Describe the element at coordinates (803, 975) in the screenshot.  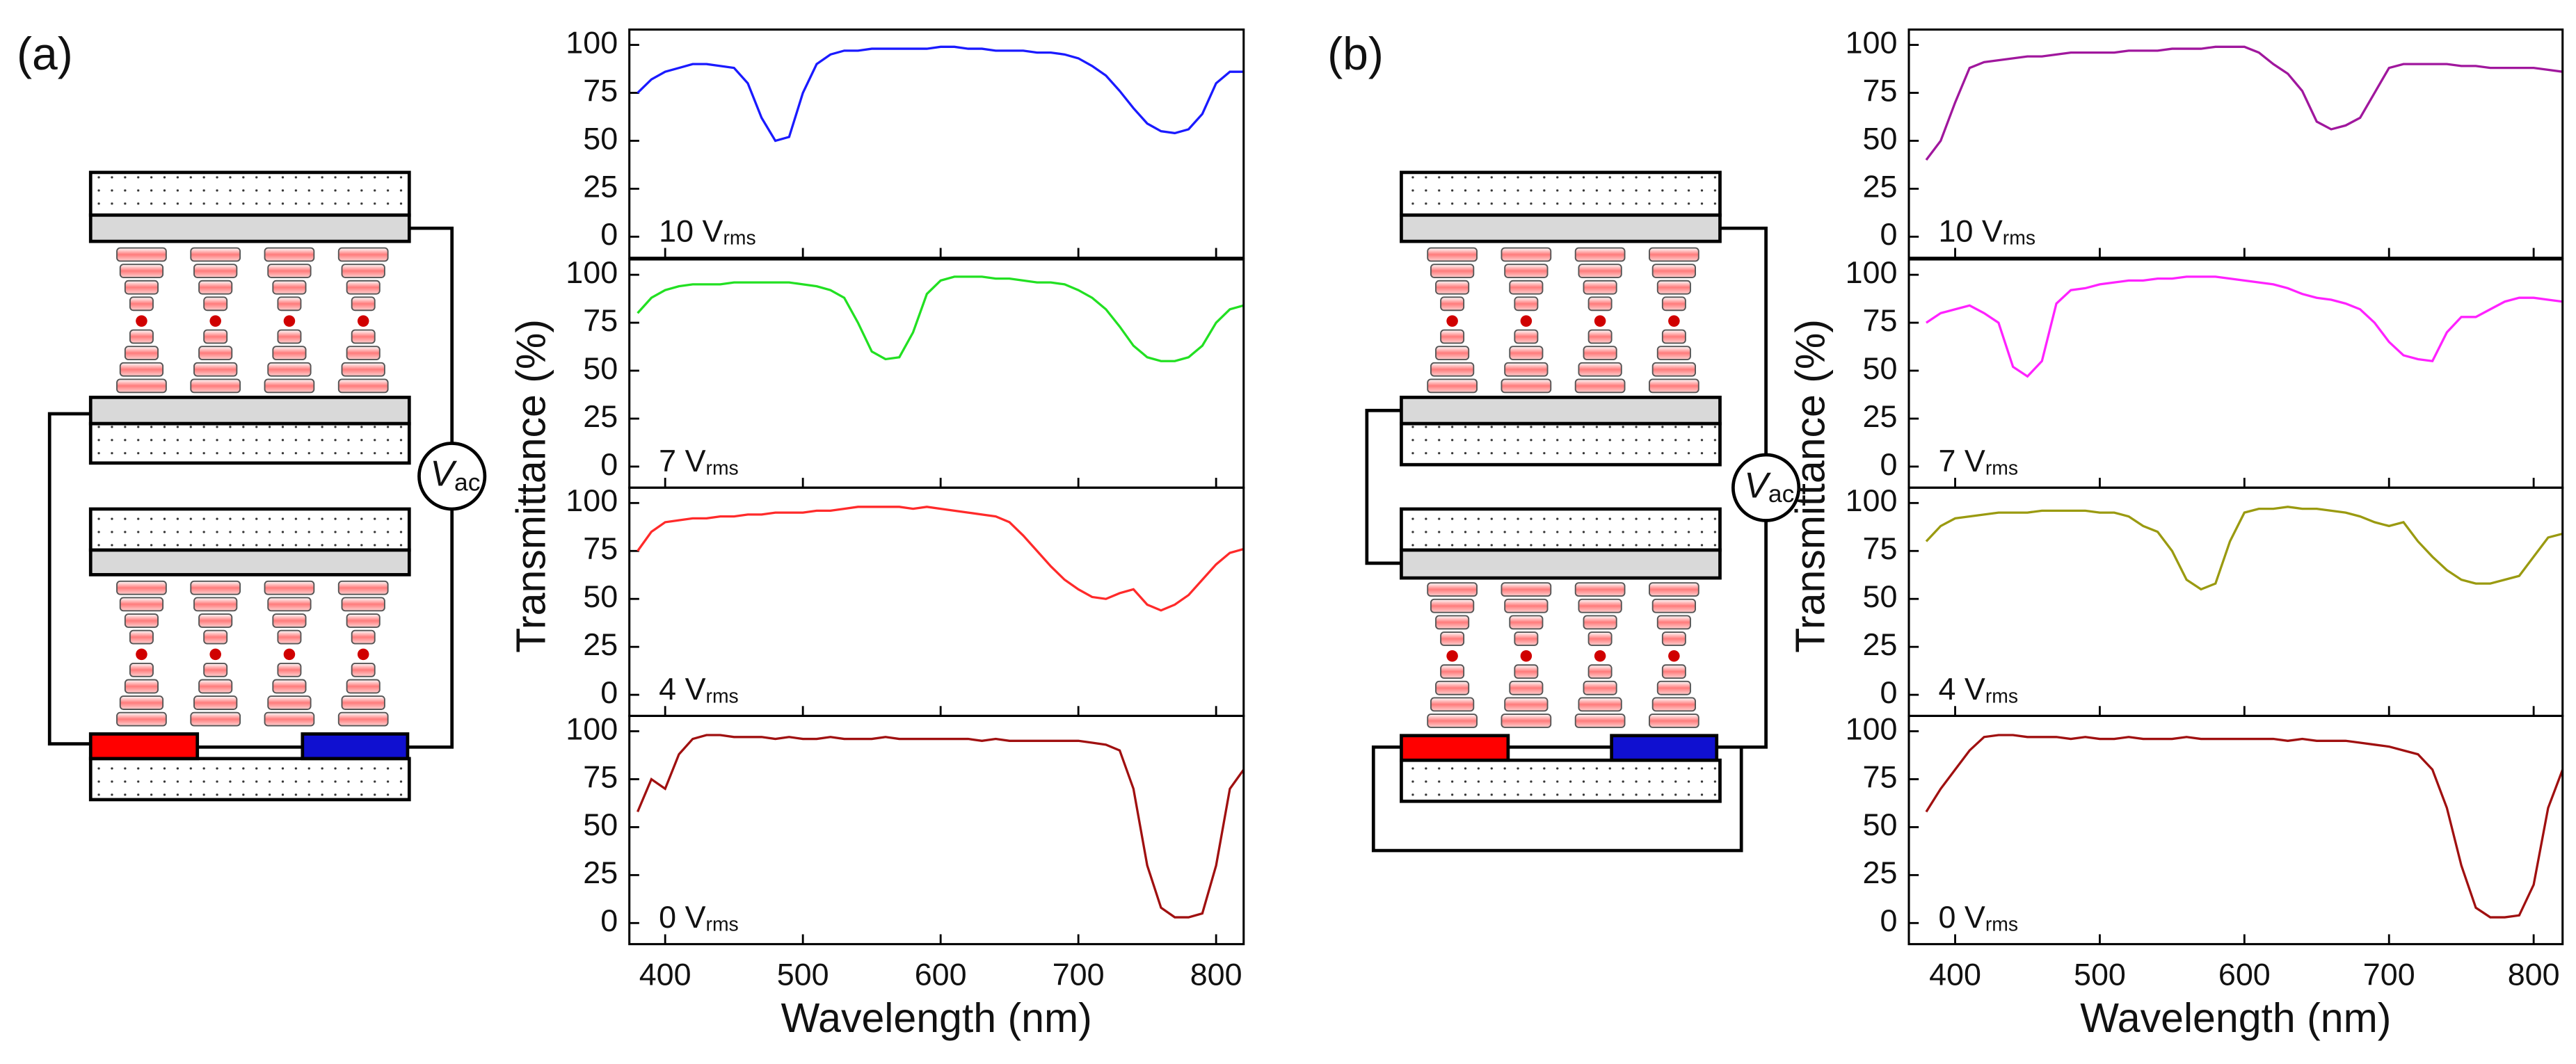
I see `x-tick-label: 500` at that location.